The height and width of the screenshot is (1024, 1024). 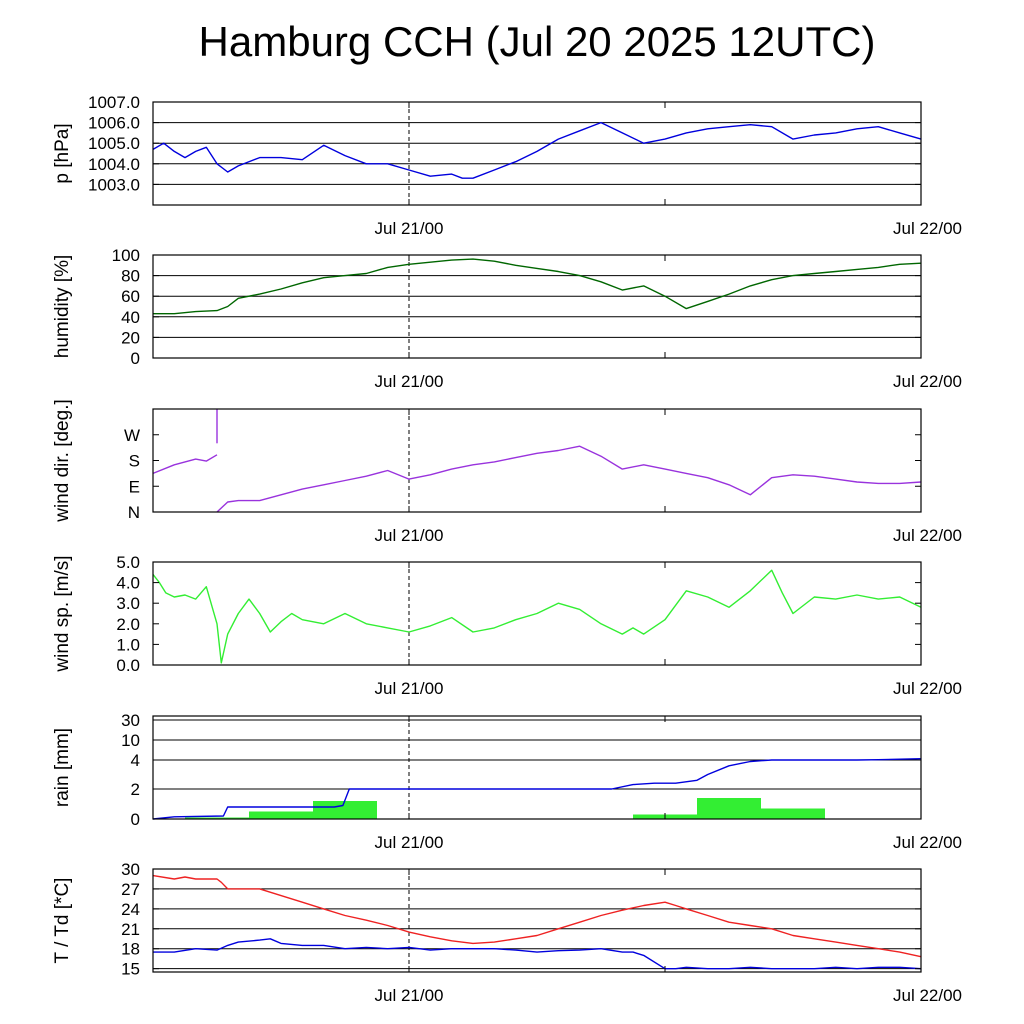 What do you see at coordinates (128, 624) in the screenshot?
I see `wind_speed-ytick-label: 2.0` at bounding box center [128, 624].